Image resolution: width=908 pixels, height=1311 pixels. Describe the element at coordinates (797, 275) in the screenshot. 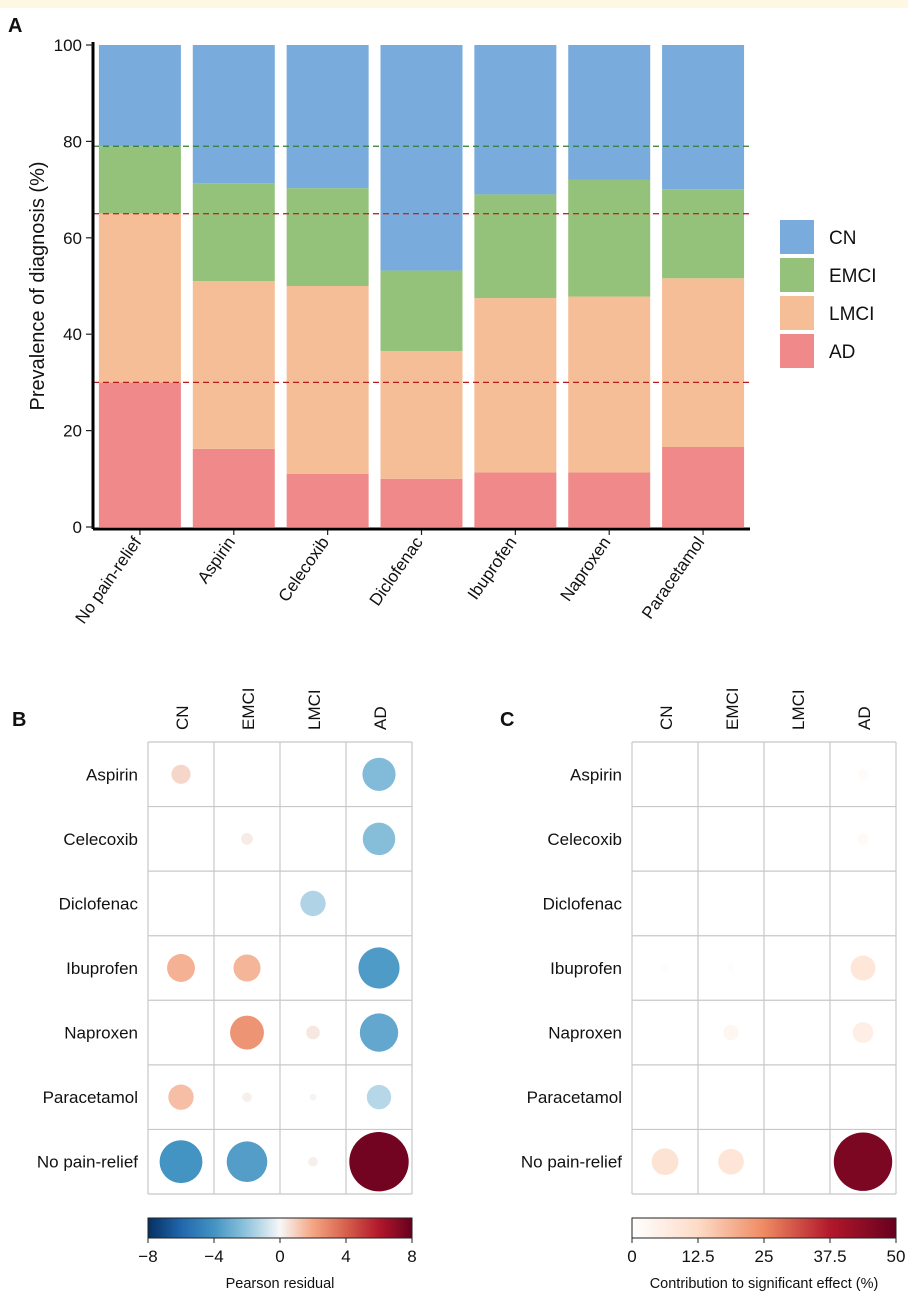

I see `legend-swatch-emci` at that location.